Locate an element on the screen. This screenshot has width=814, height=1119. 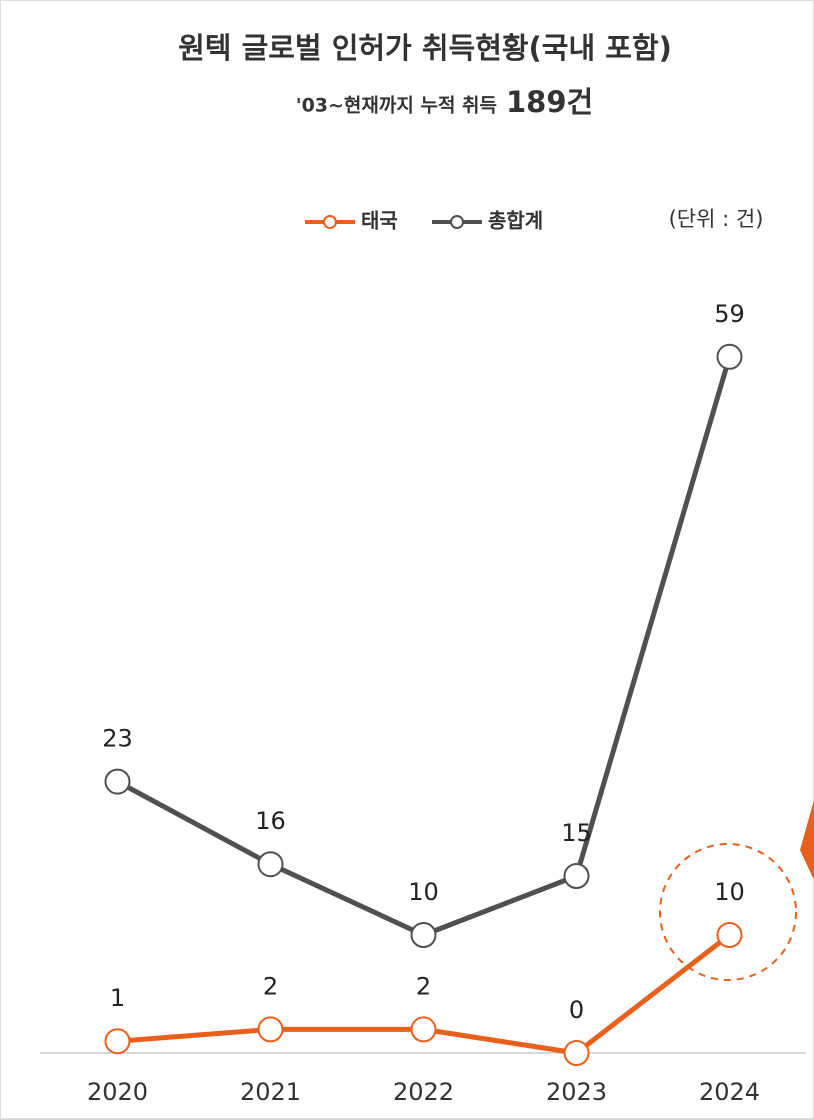
data-label: 16 is located at coordinates (270, 821).